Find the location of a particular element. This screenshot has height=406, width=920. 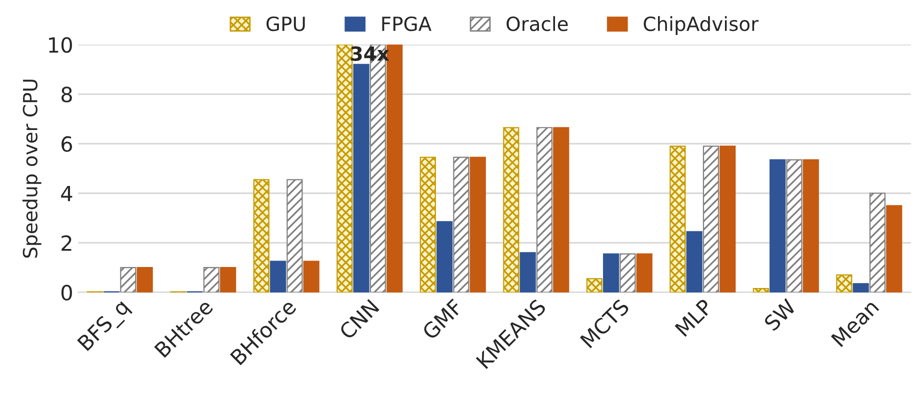

y-tick-label: 4 is located at coordinates (66, 194).